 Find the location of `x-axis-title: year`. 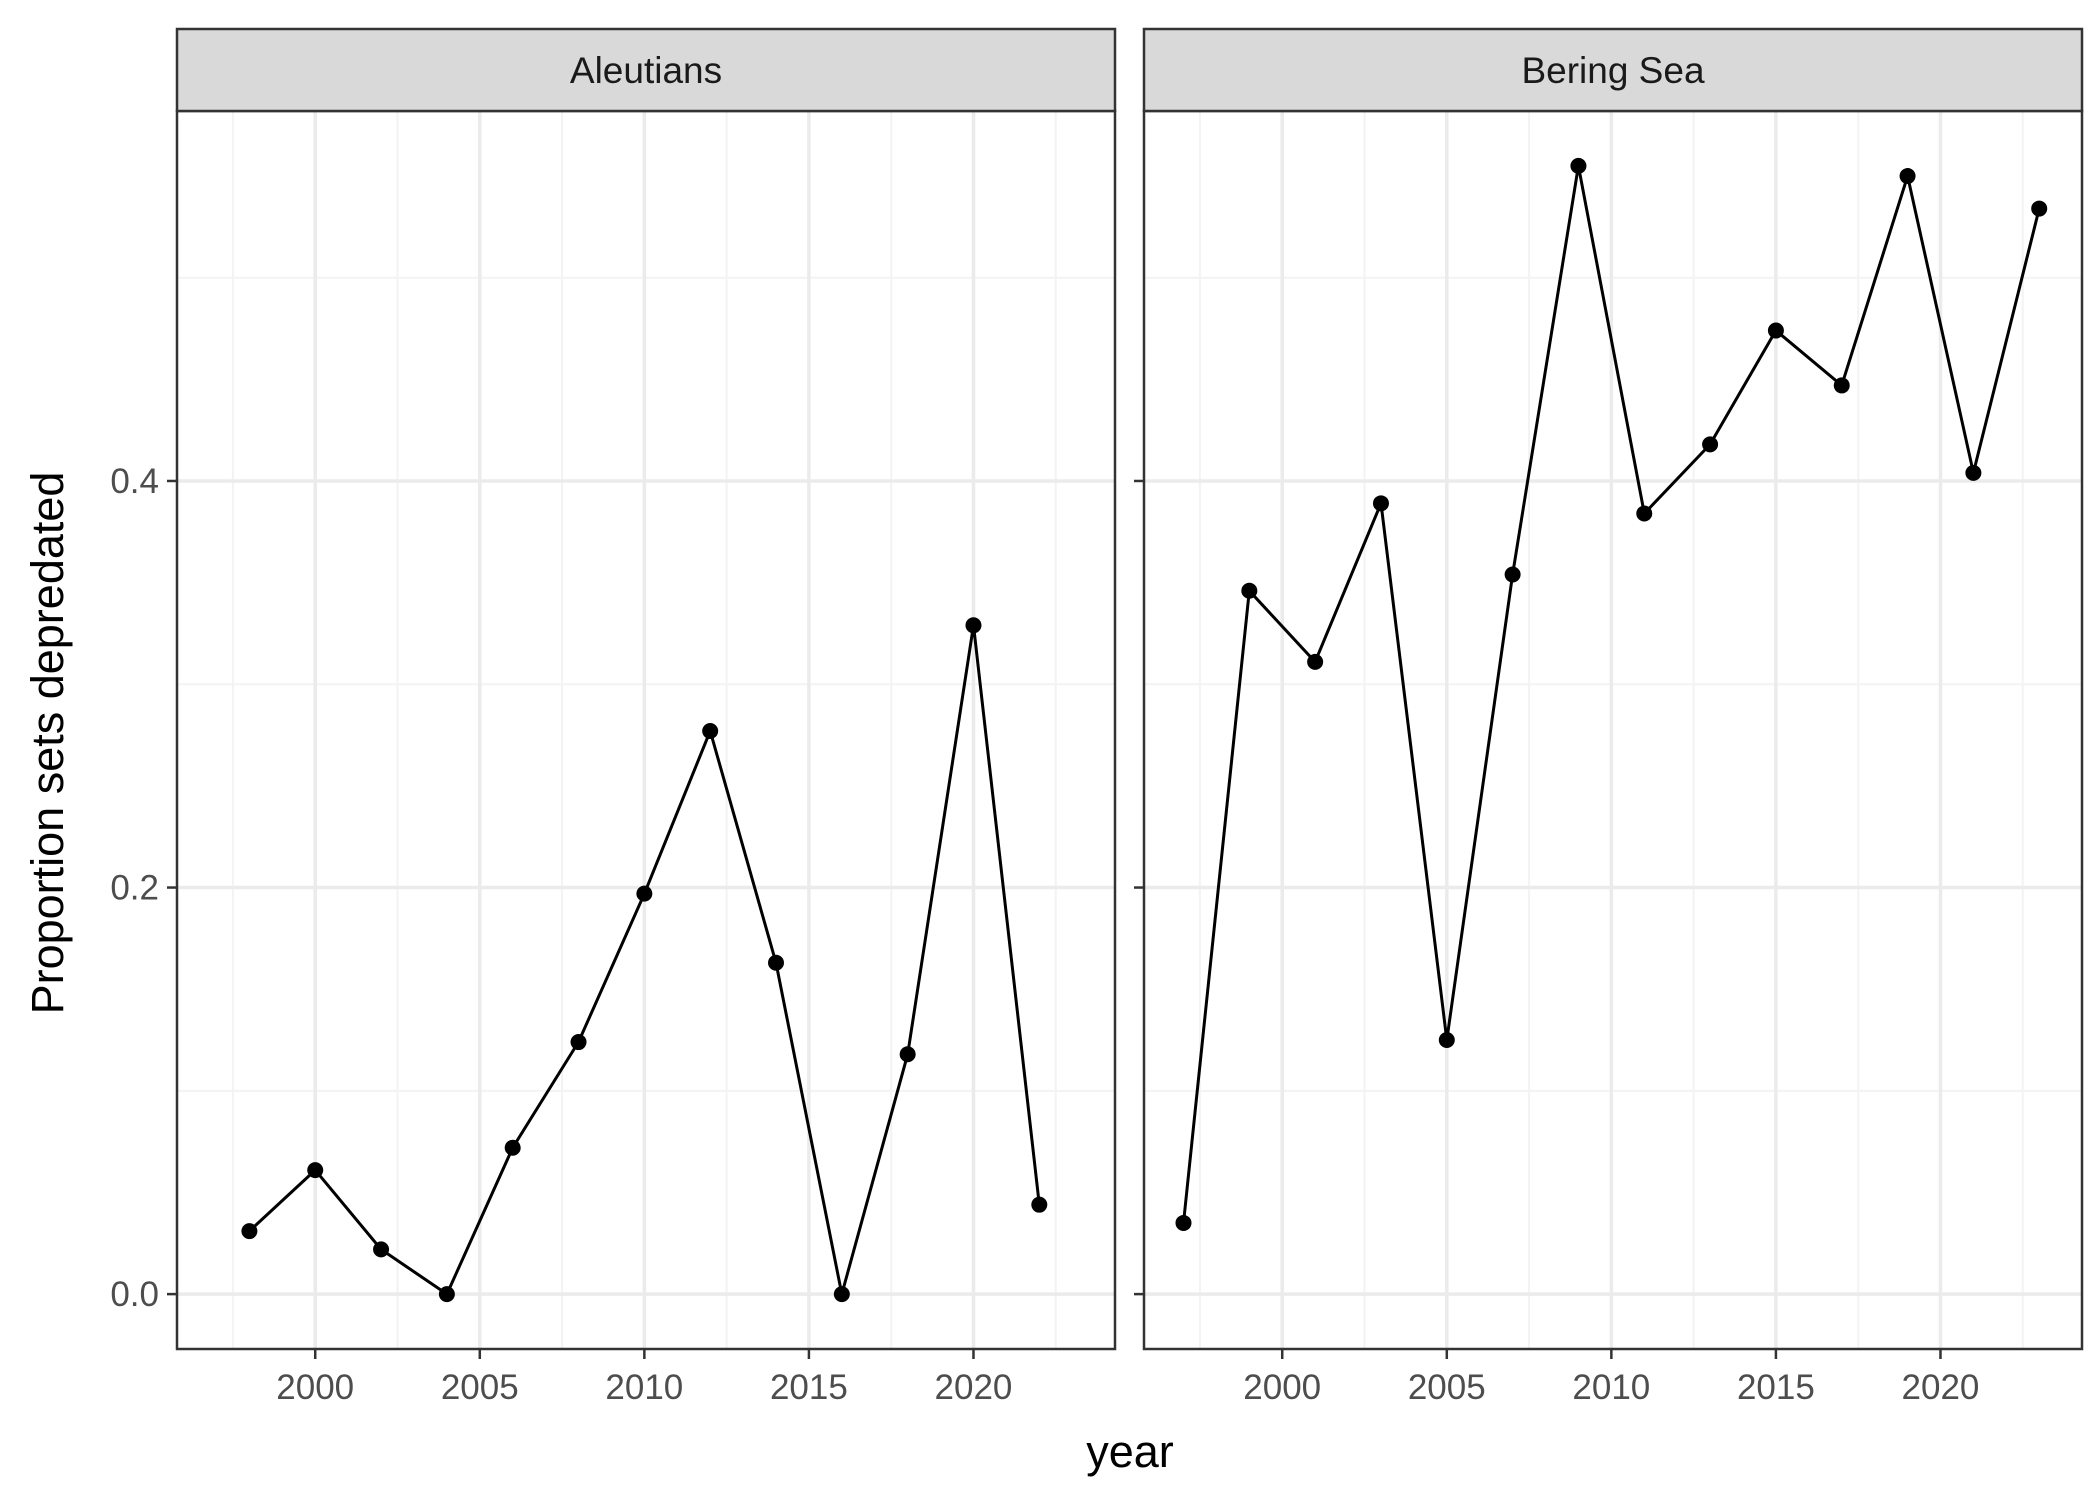

x-axis-title: year is located at coordinates (1130, 1451).